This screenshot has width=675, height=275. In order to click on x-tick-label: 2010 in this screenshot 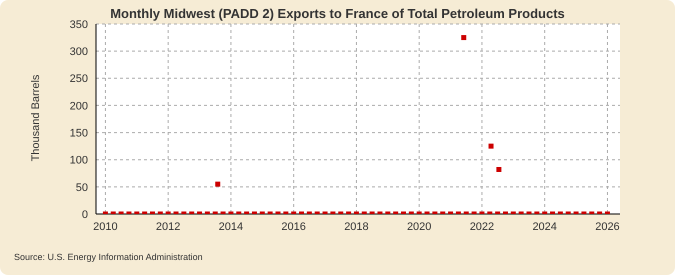, I will do `click(105, 226)`.